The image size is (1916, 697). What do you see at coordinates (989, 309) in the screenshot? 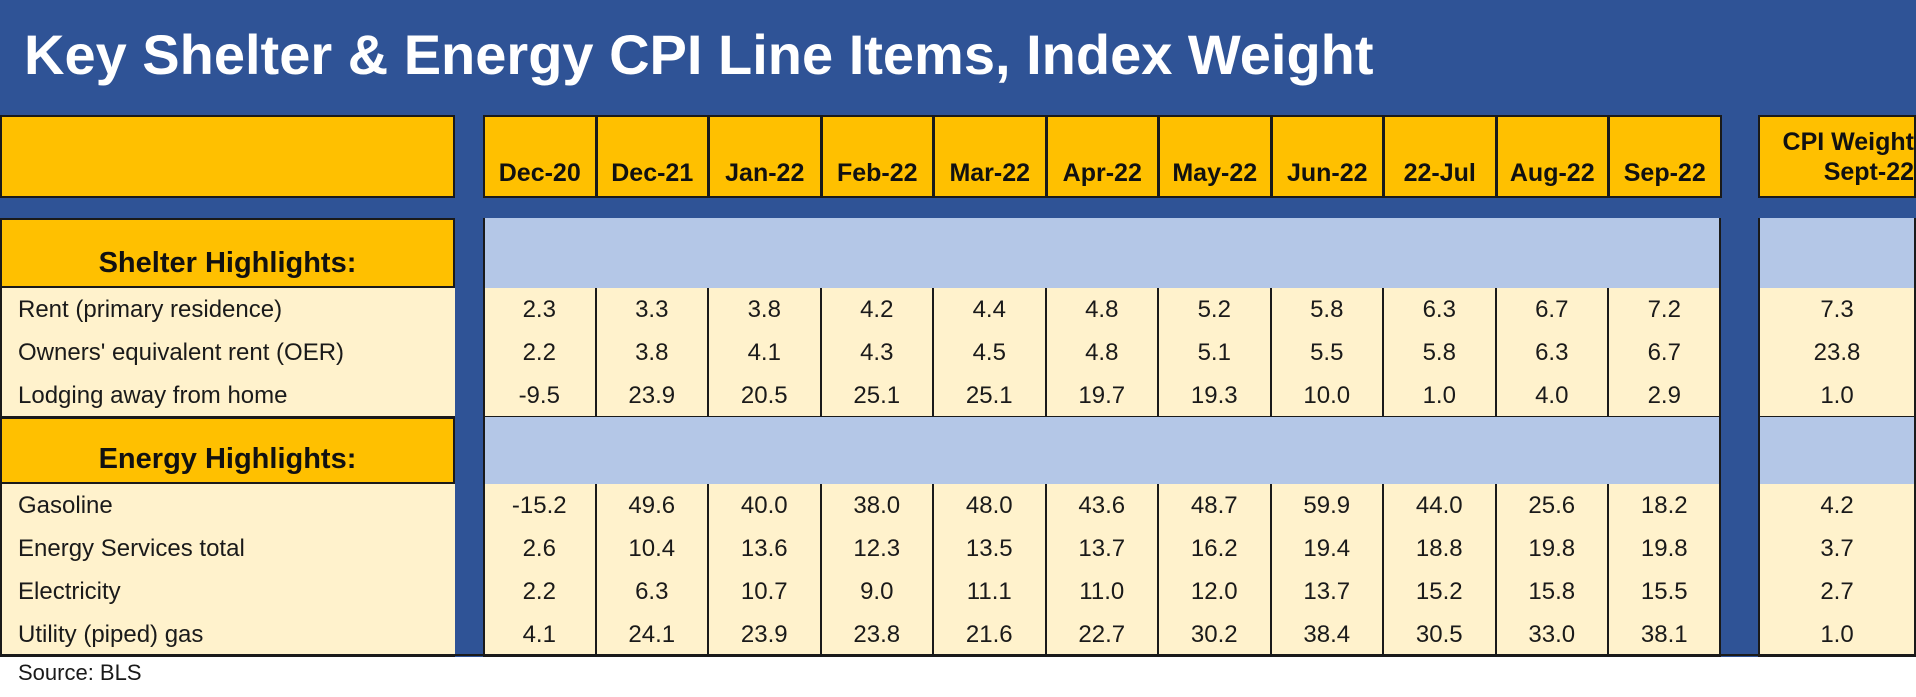
I see `table-cell: 4.4` at bounding box center [989, 309].